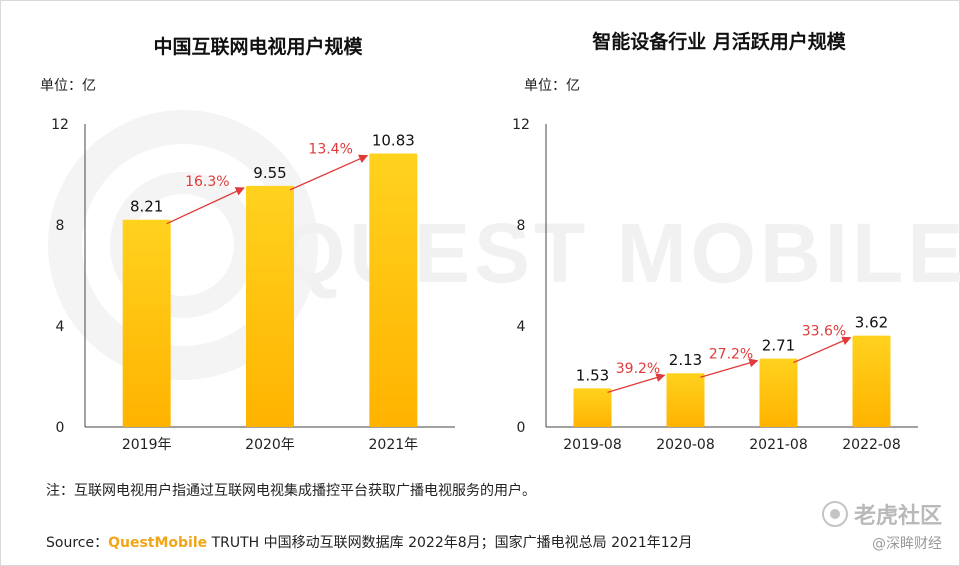  I want to click on growth-rate-label: 13.4%, so click(330, 150).